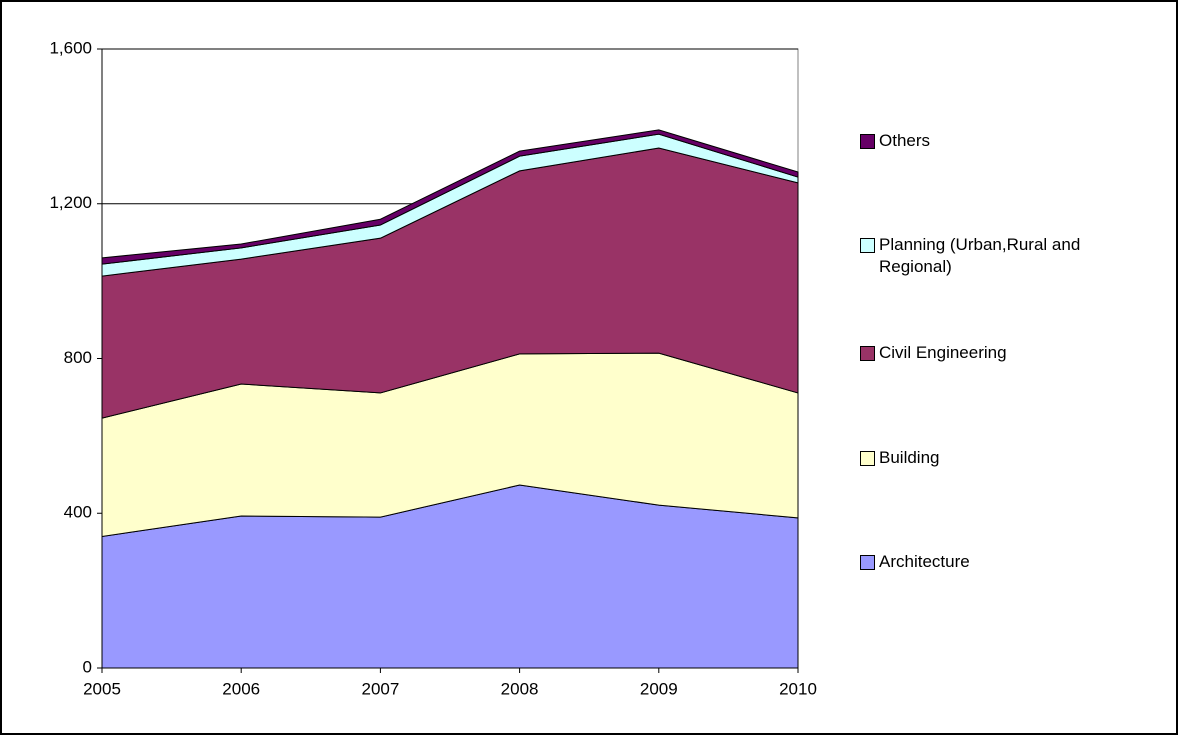 The height and width of the screenshot is (735, 1178). What do you see at coordinates (450, 197) in the screenshot?
I see `area` at bounding box center [450, 197].